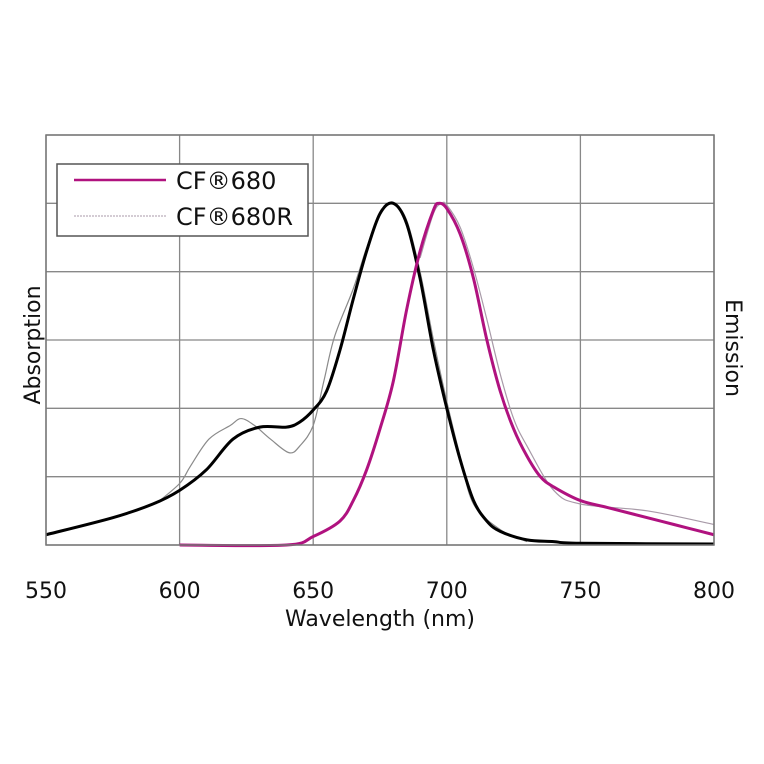 The image size is (764, 764). I want to click on legend: CF®680 CF®680R, so click(182, 200).